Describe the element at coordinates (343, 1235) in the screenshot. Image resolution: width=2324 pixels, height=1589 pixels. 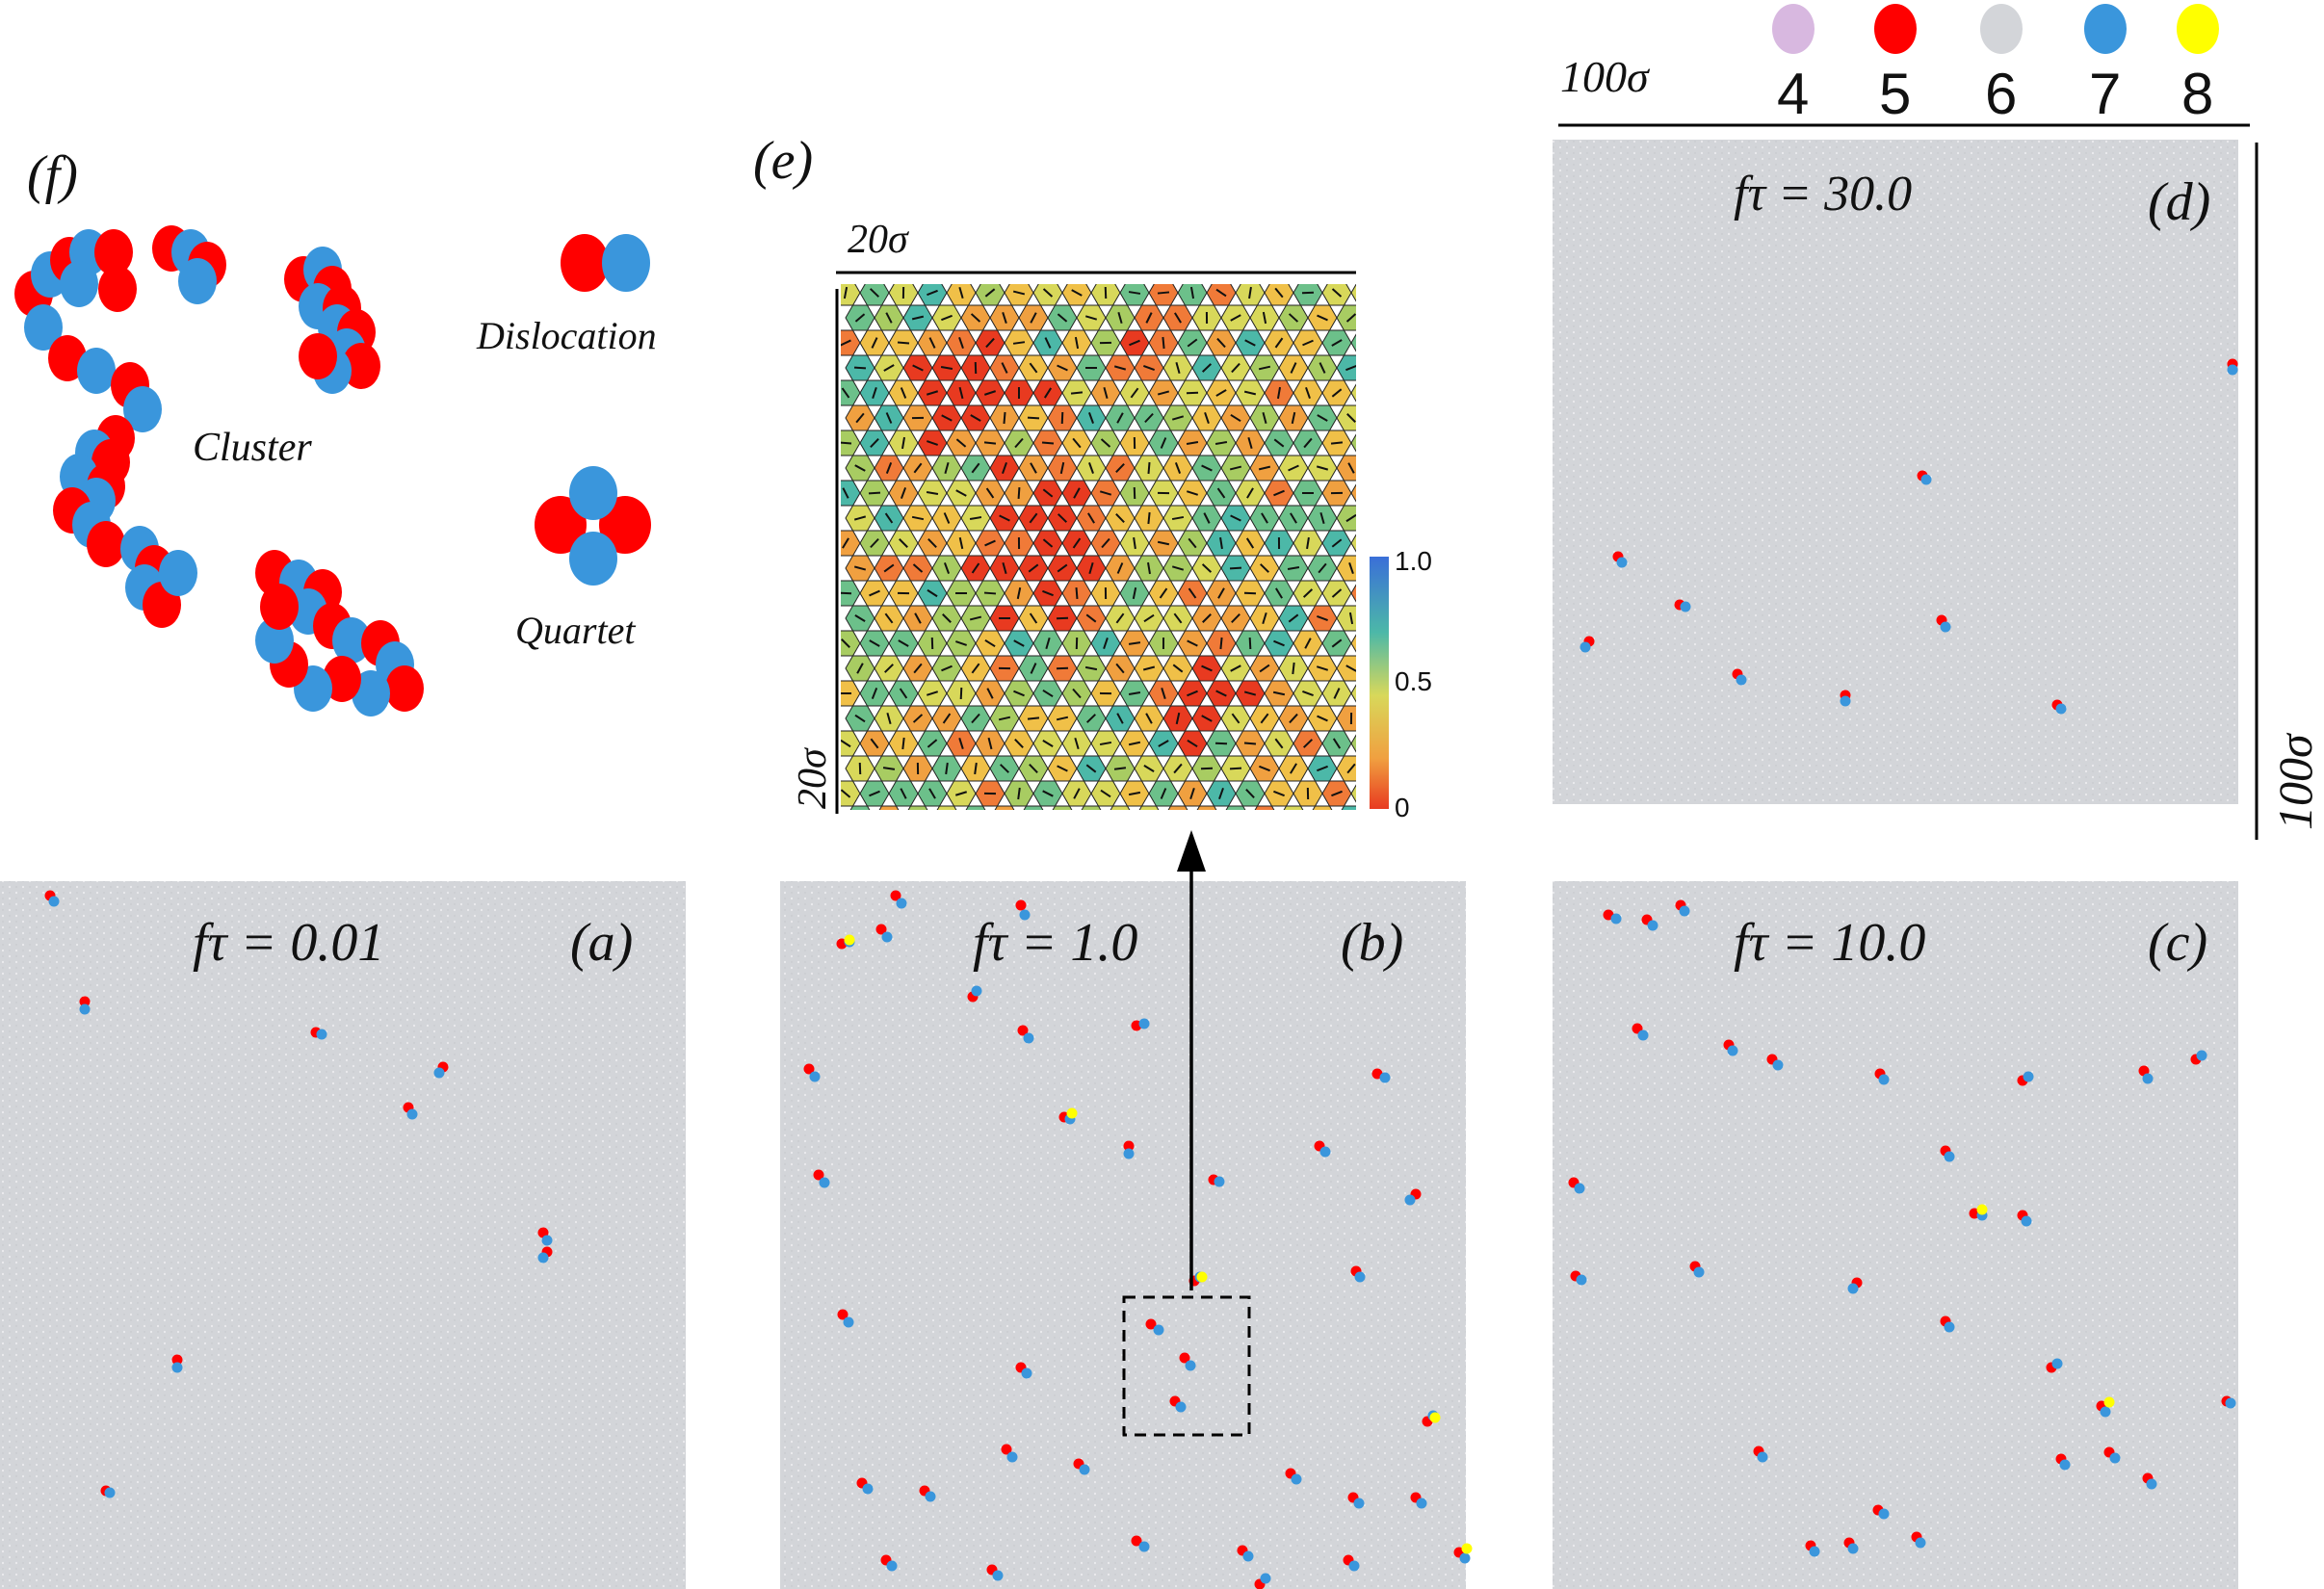
I see `panel-a-lattice` at that location.